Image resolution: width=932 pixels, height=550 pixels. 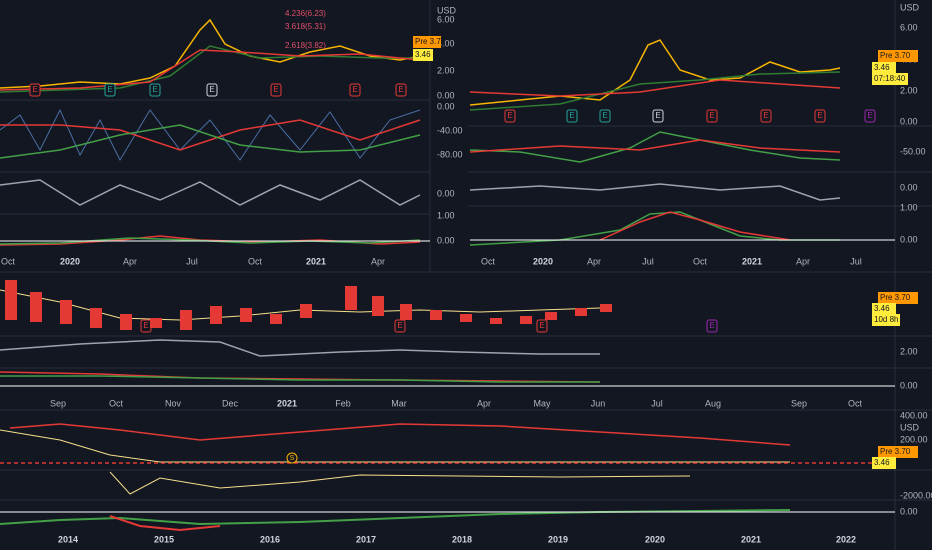 I want to click on time-label: Jun, so click(x=598, y=403).